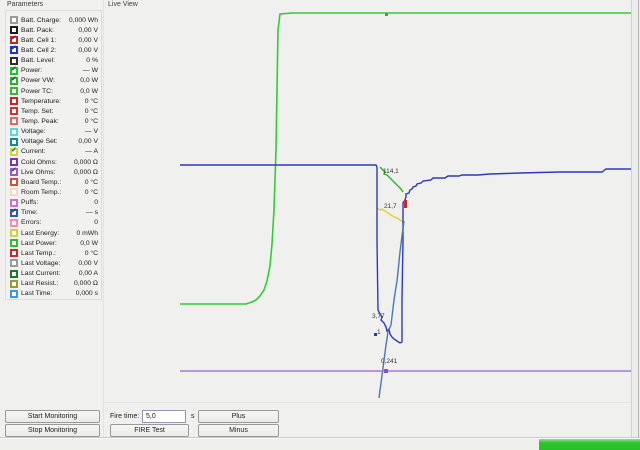 The image size is (640, 450). I want to click on chart-value-label-live-ohms: 0,241, so click(389, 361).